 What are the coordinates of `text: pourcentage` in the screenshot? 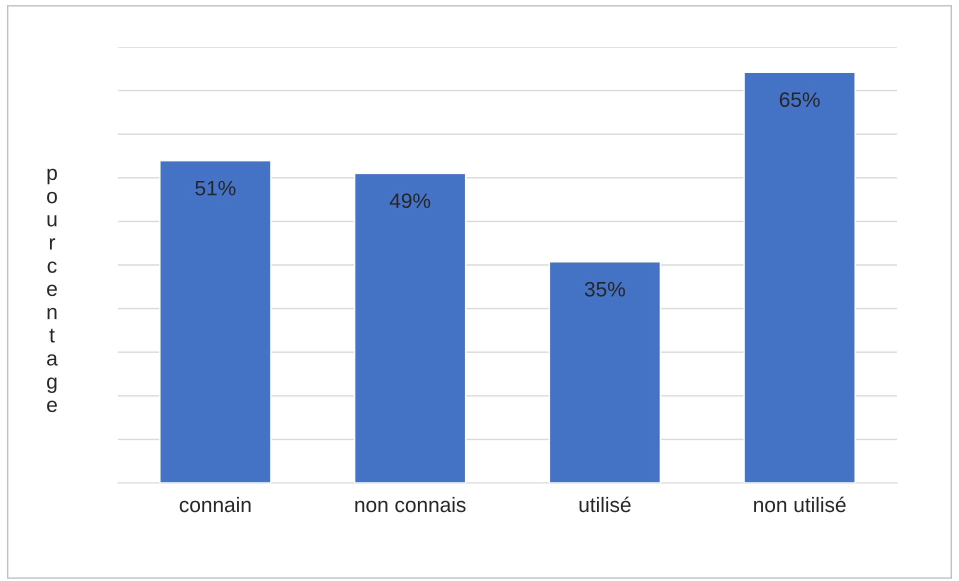 It's located at (52, 290).